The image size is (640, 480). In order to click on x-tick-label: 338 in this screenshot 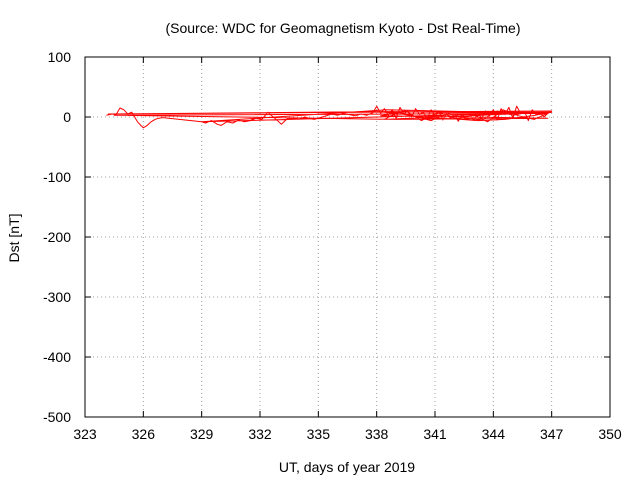, I will do `click(377, 434)`.